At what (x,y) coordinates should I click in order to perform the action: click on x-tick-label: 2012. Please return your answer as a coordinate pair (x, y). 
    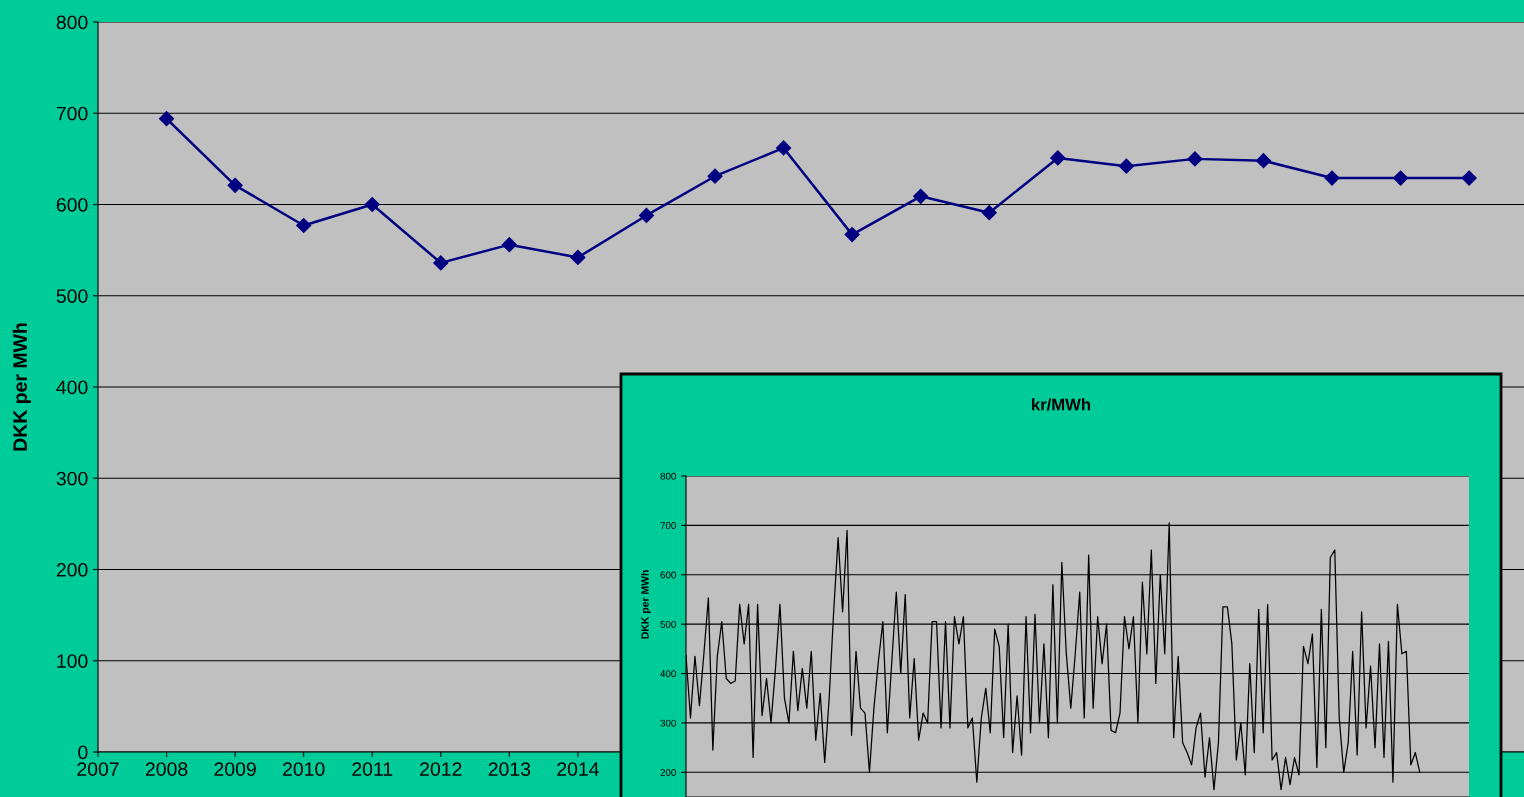
    Looking at the image, I should click on (441, 769).